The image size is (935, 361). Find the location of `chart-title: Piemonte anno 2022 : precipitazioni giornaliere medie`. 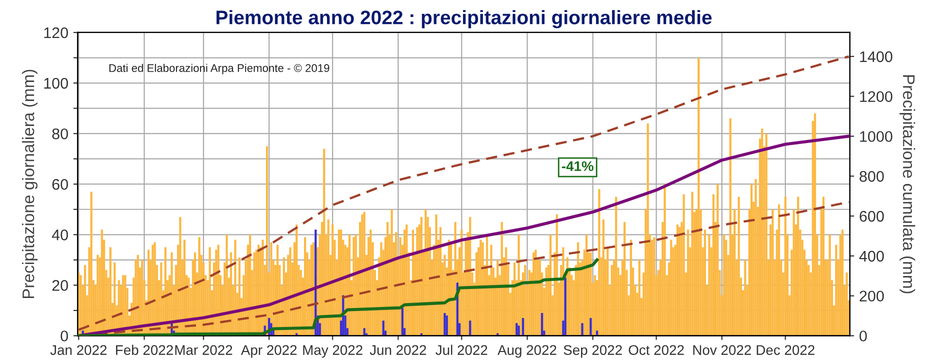

chart-title: Piemonte anno 2022 : precipitazioni giornaliere medie is located at coordinates (464, 19).